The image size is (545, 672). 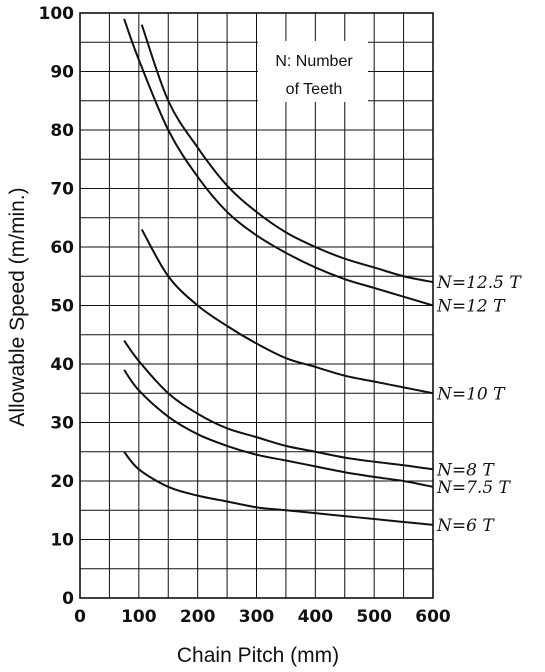 What do you see at coordinates (62, 307) in the screenshot?
I see `y-tick-label: 50` at bounding box center [62, 307].